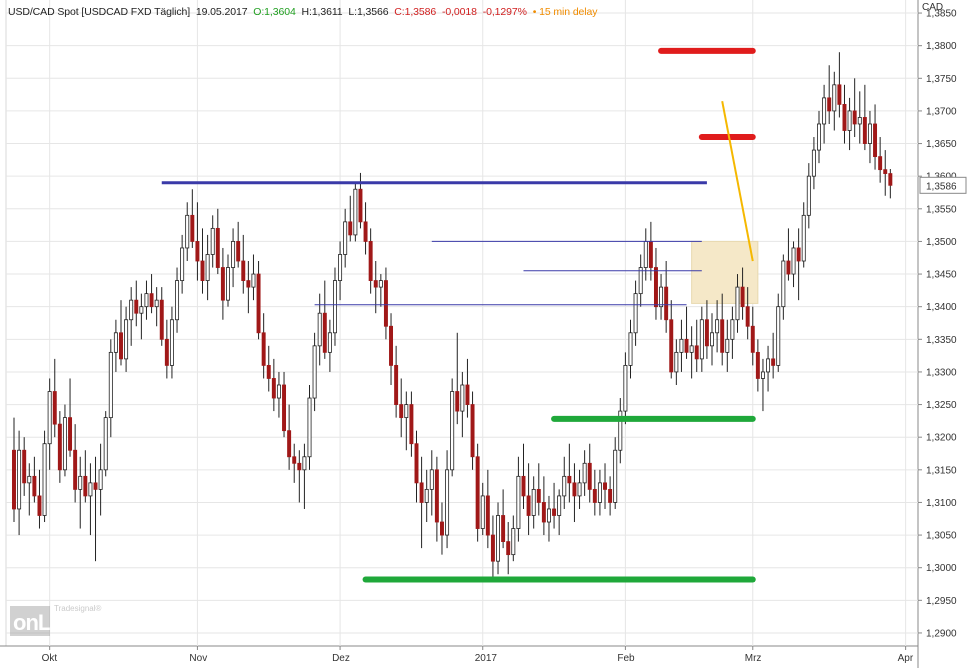 The image size is (967, 668). What do you see at coordinates (906, 658) in the screenshot?
I see `x-tick-label: Apr` at bounding box center [906, 658].